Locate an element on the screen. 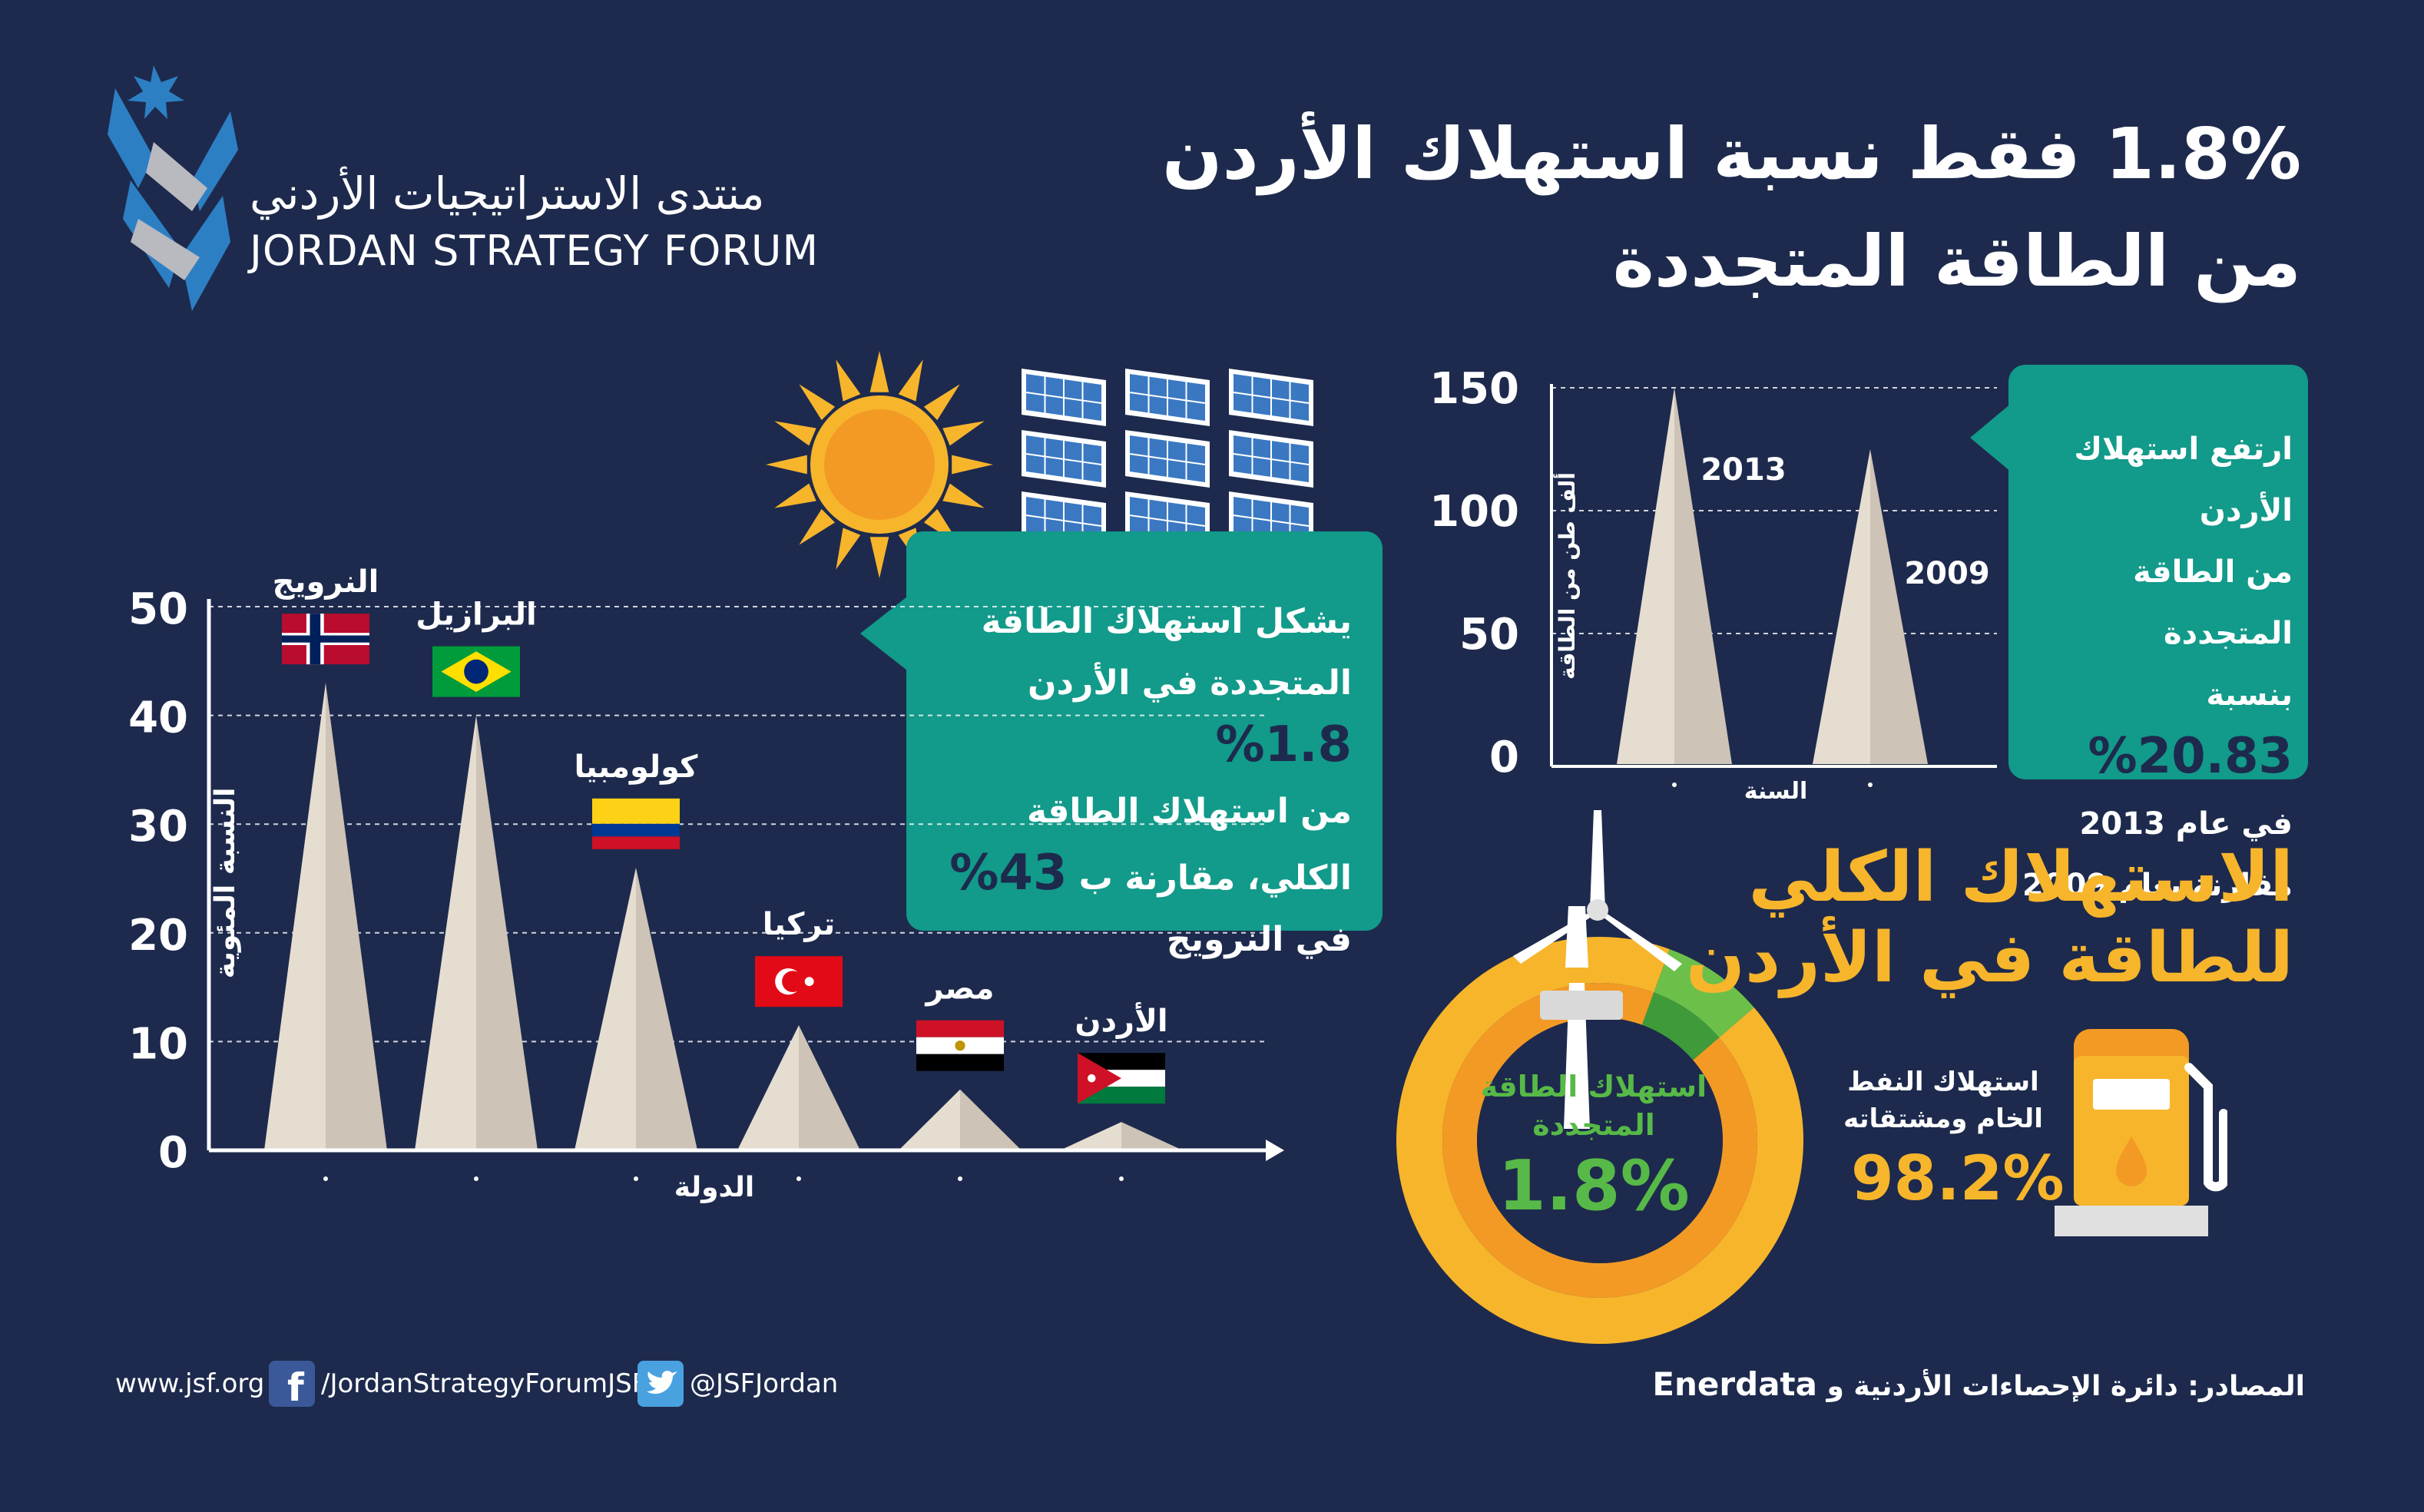  left-callout-line4: الكلي، مقارنة ب 43% is located at coordinates (1137, 875).